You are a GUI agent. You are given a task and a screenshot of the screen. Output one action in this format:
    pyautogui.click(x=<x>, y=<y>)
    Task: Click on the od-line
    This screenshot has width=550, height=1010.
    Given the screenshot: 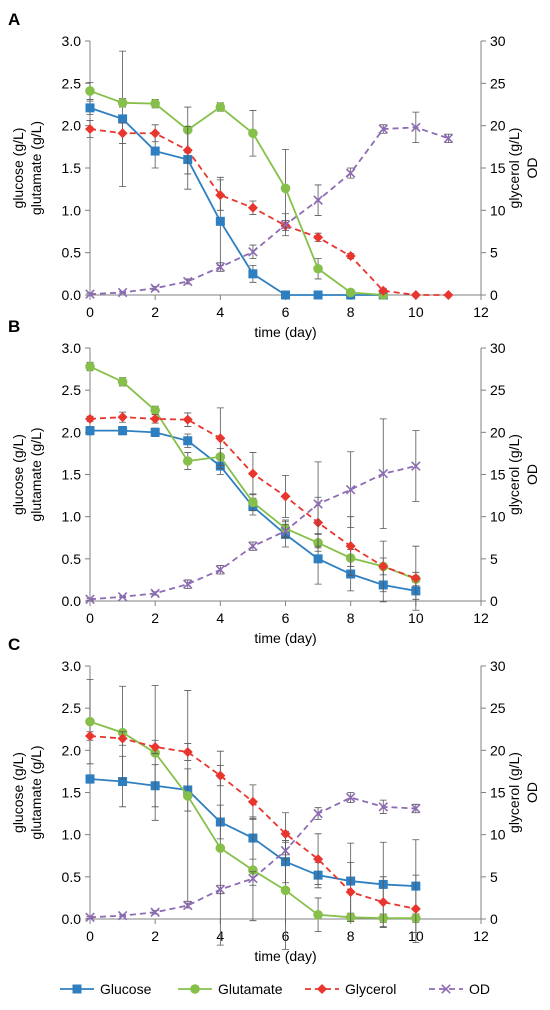 What is the action you would take?
    pyautogui.click(x=269, y=211)
    